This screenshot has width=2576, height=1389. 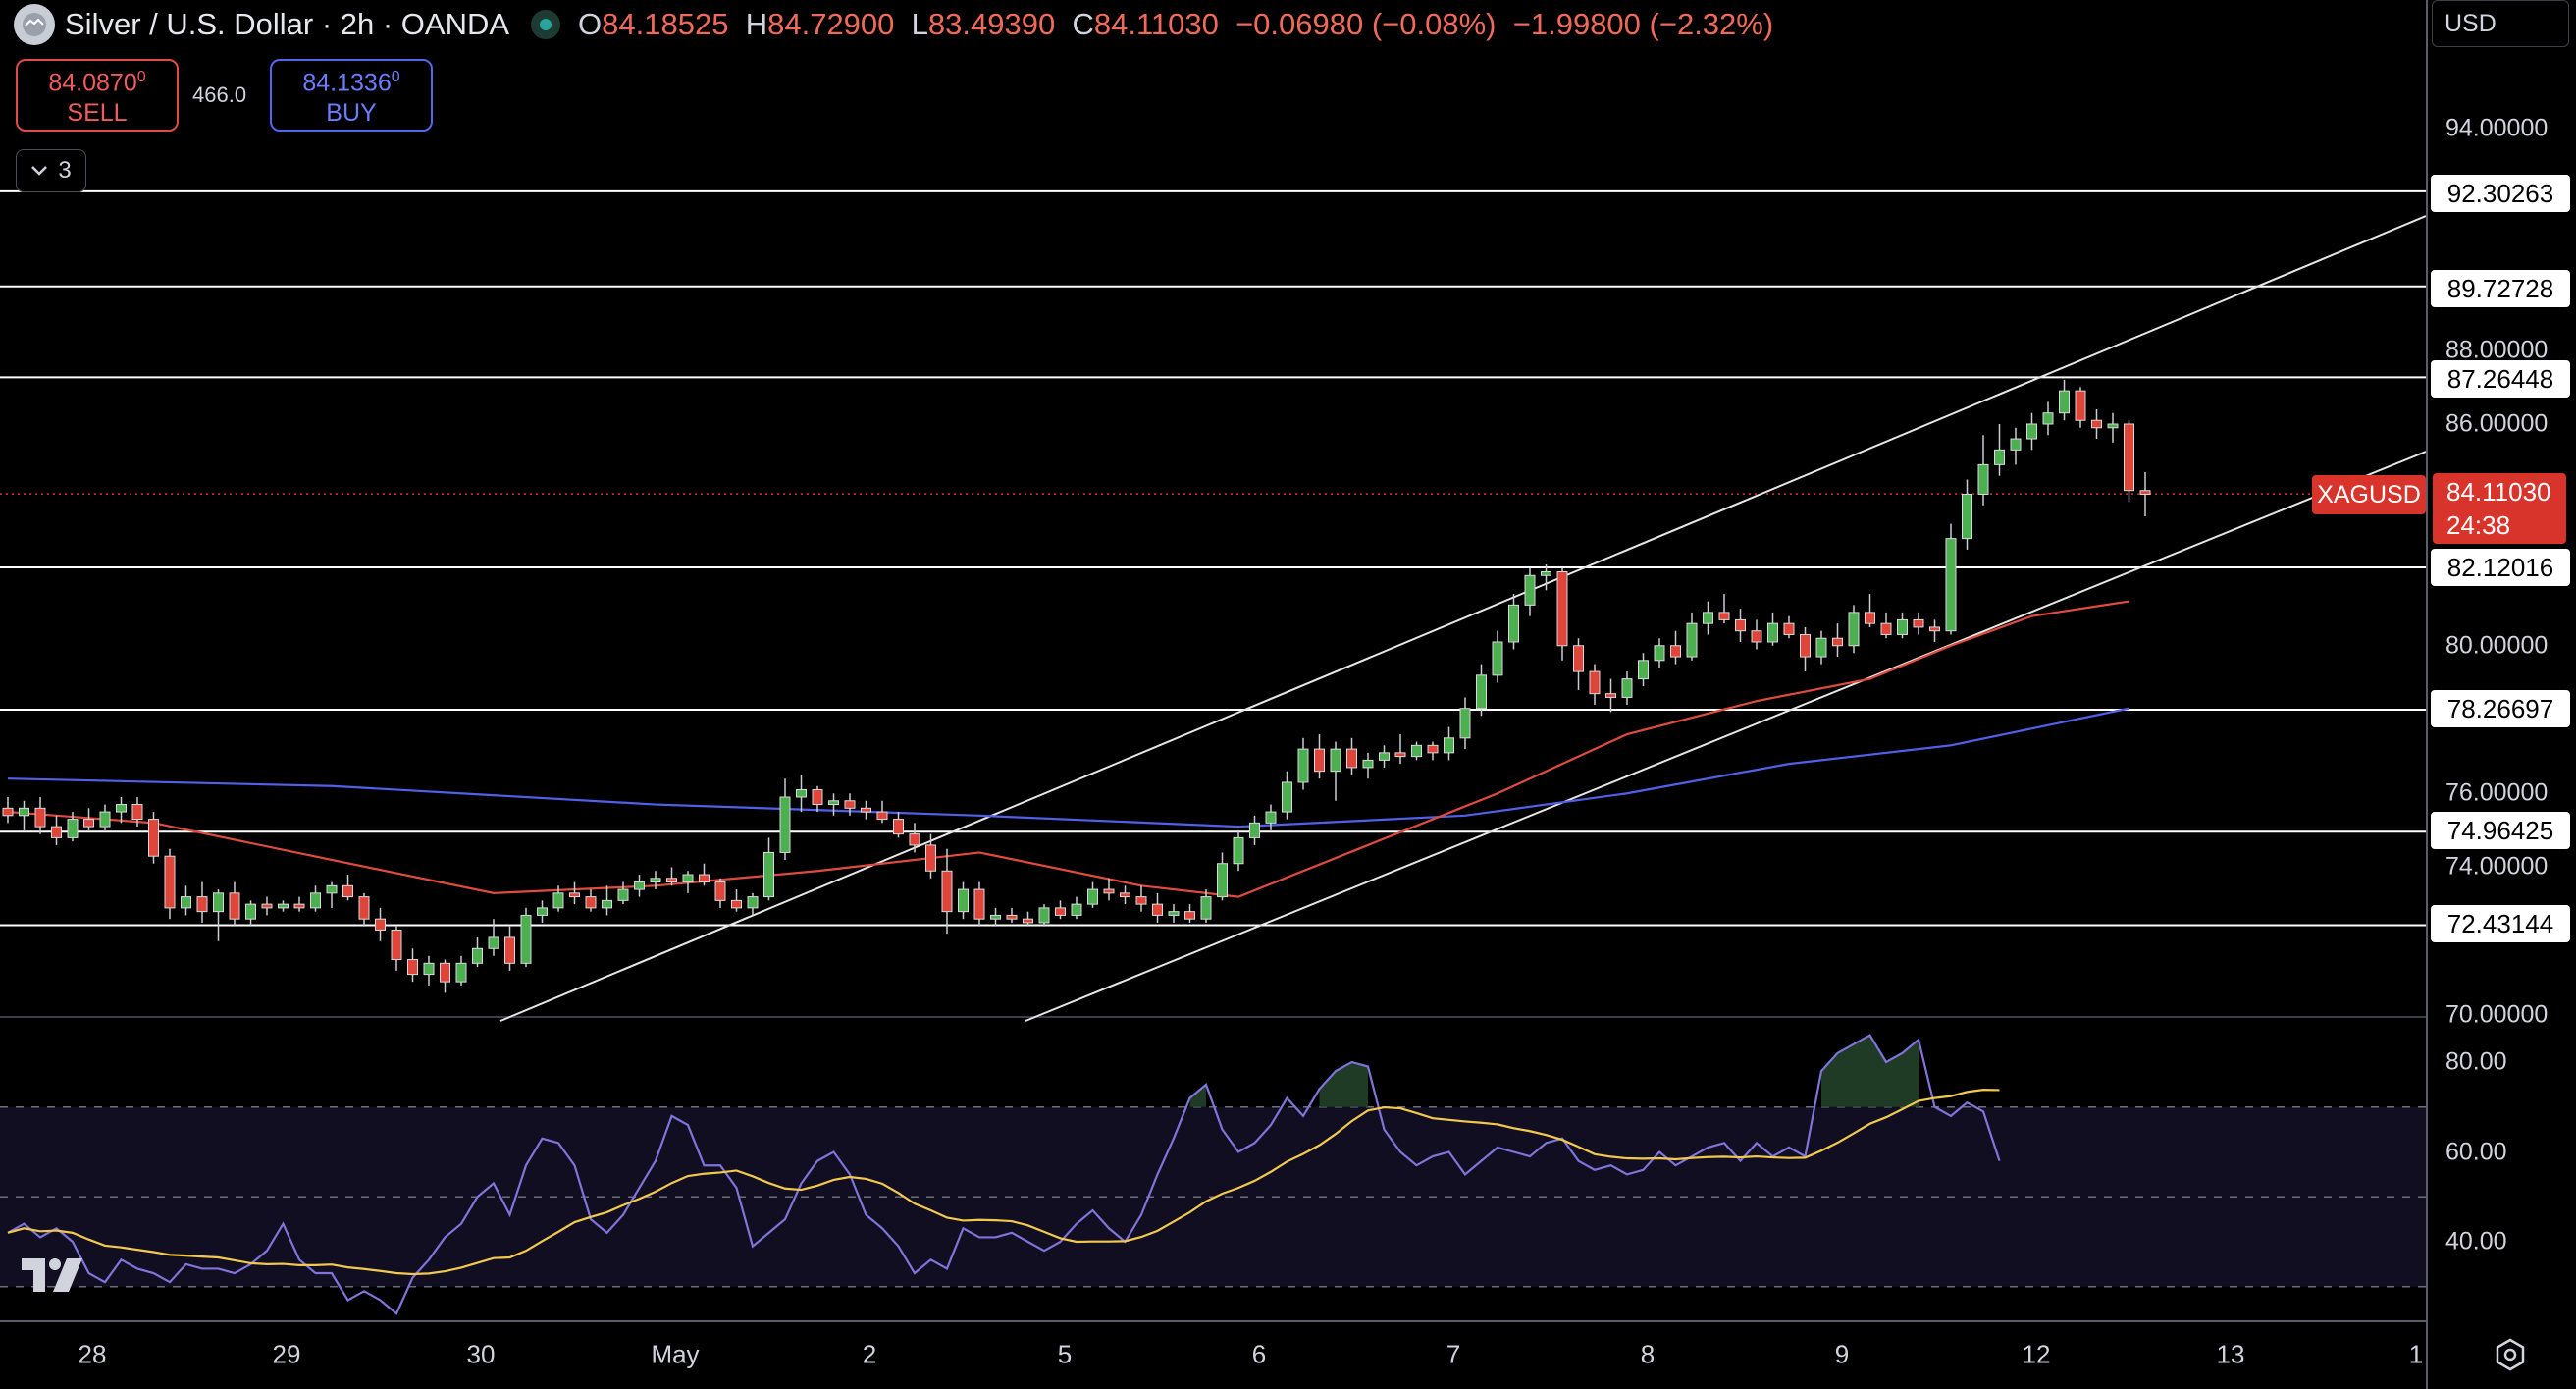 What do you see at coordinates (1643, 24) in the screenshot?
I see `price-change-session: −1.99800 (−2.32%)` at bounding box center [1643, 24].